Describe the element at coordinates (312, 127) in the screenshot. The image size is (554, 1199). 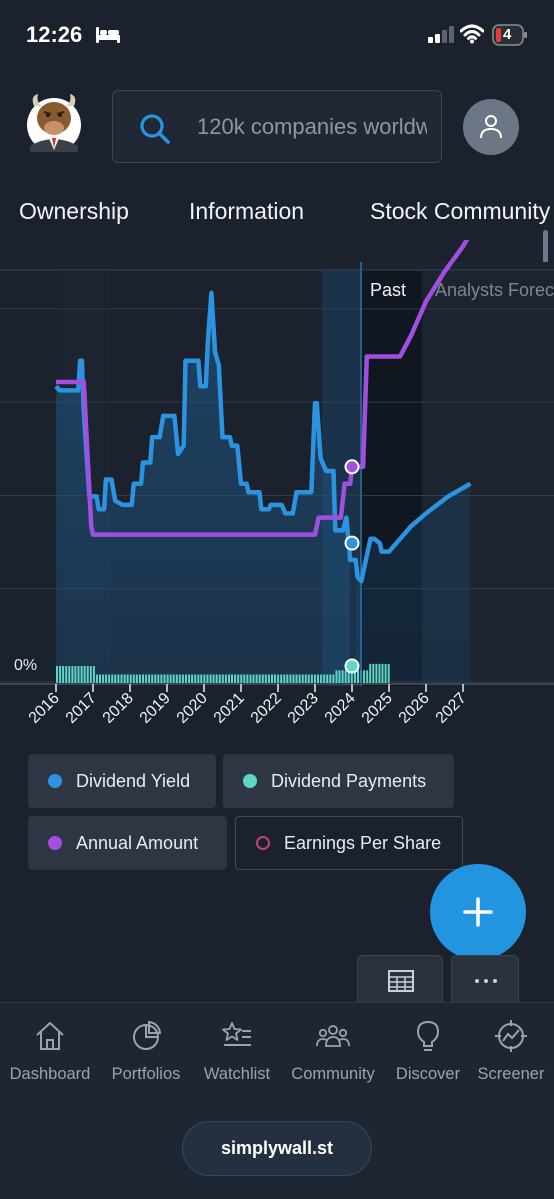
I see `search-input` at that location.